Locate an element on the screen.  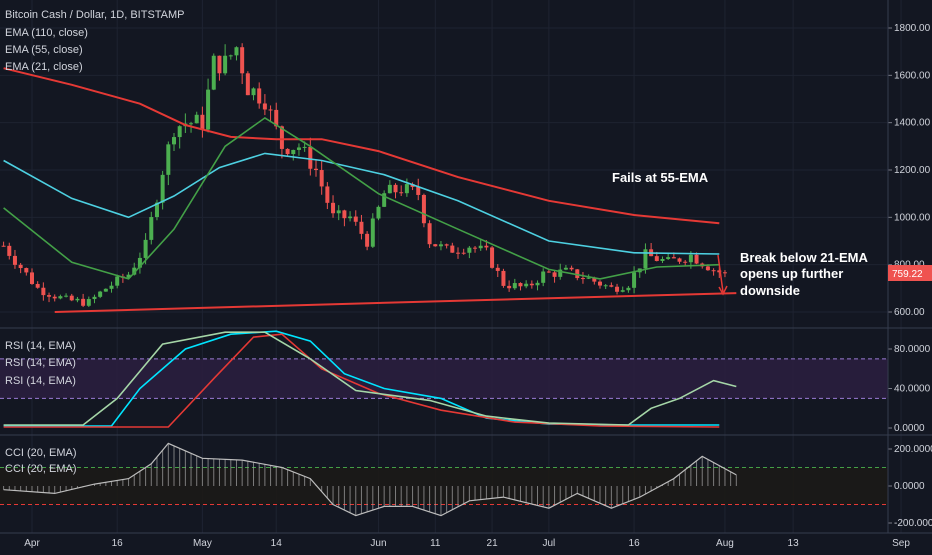
cci-band-fill is located at coordinates (444, 486).